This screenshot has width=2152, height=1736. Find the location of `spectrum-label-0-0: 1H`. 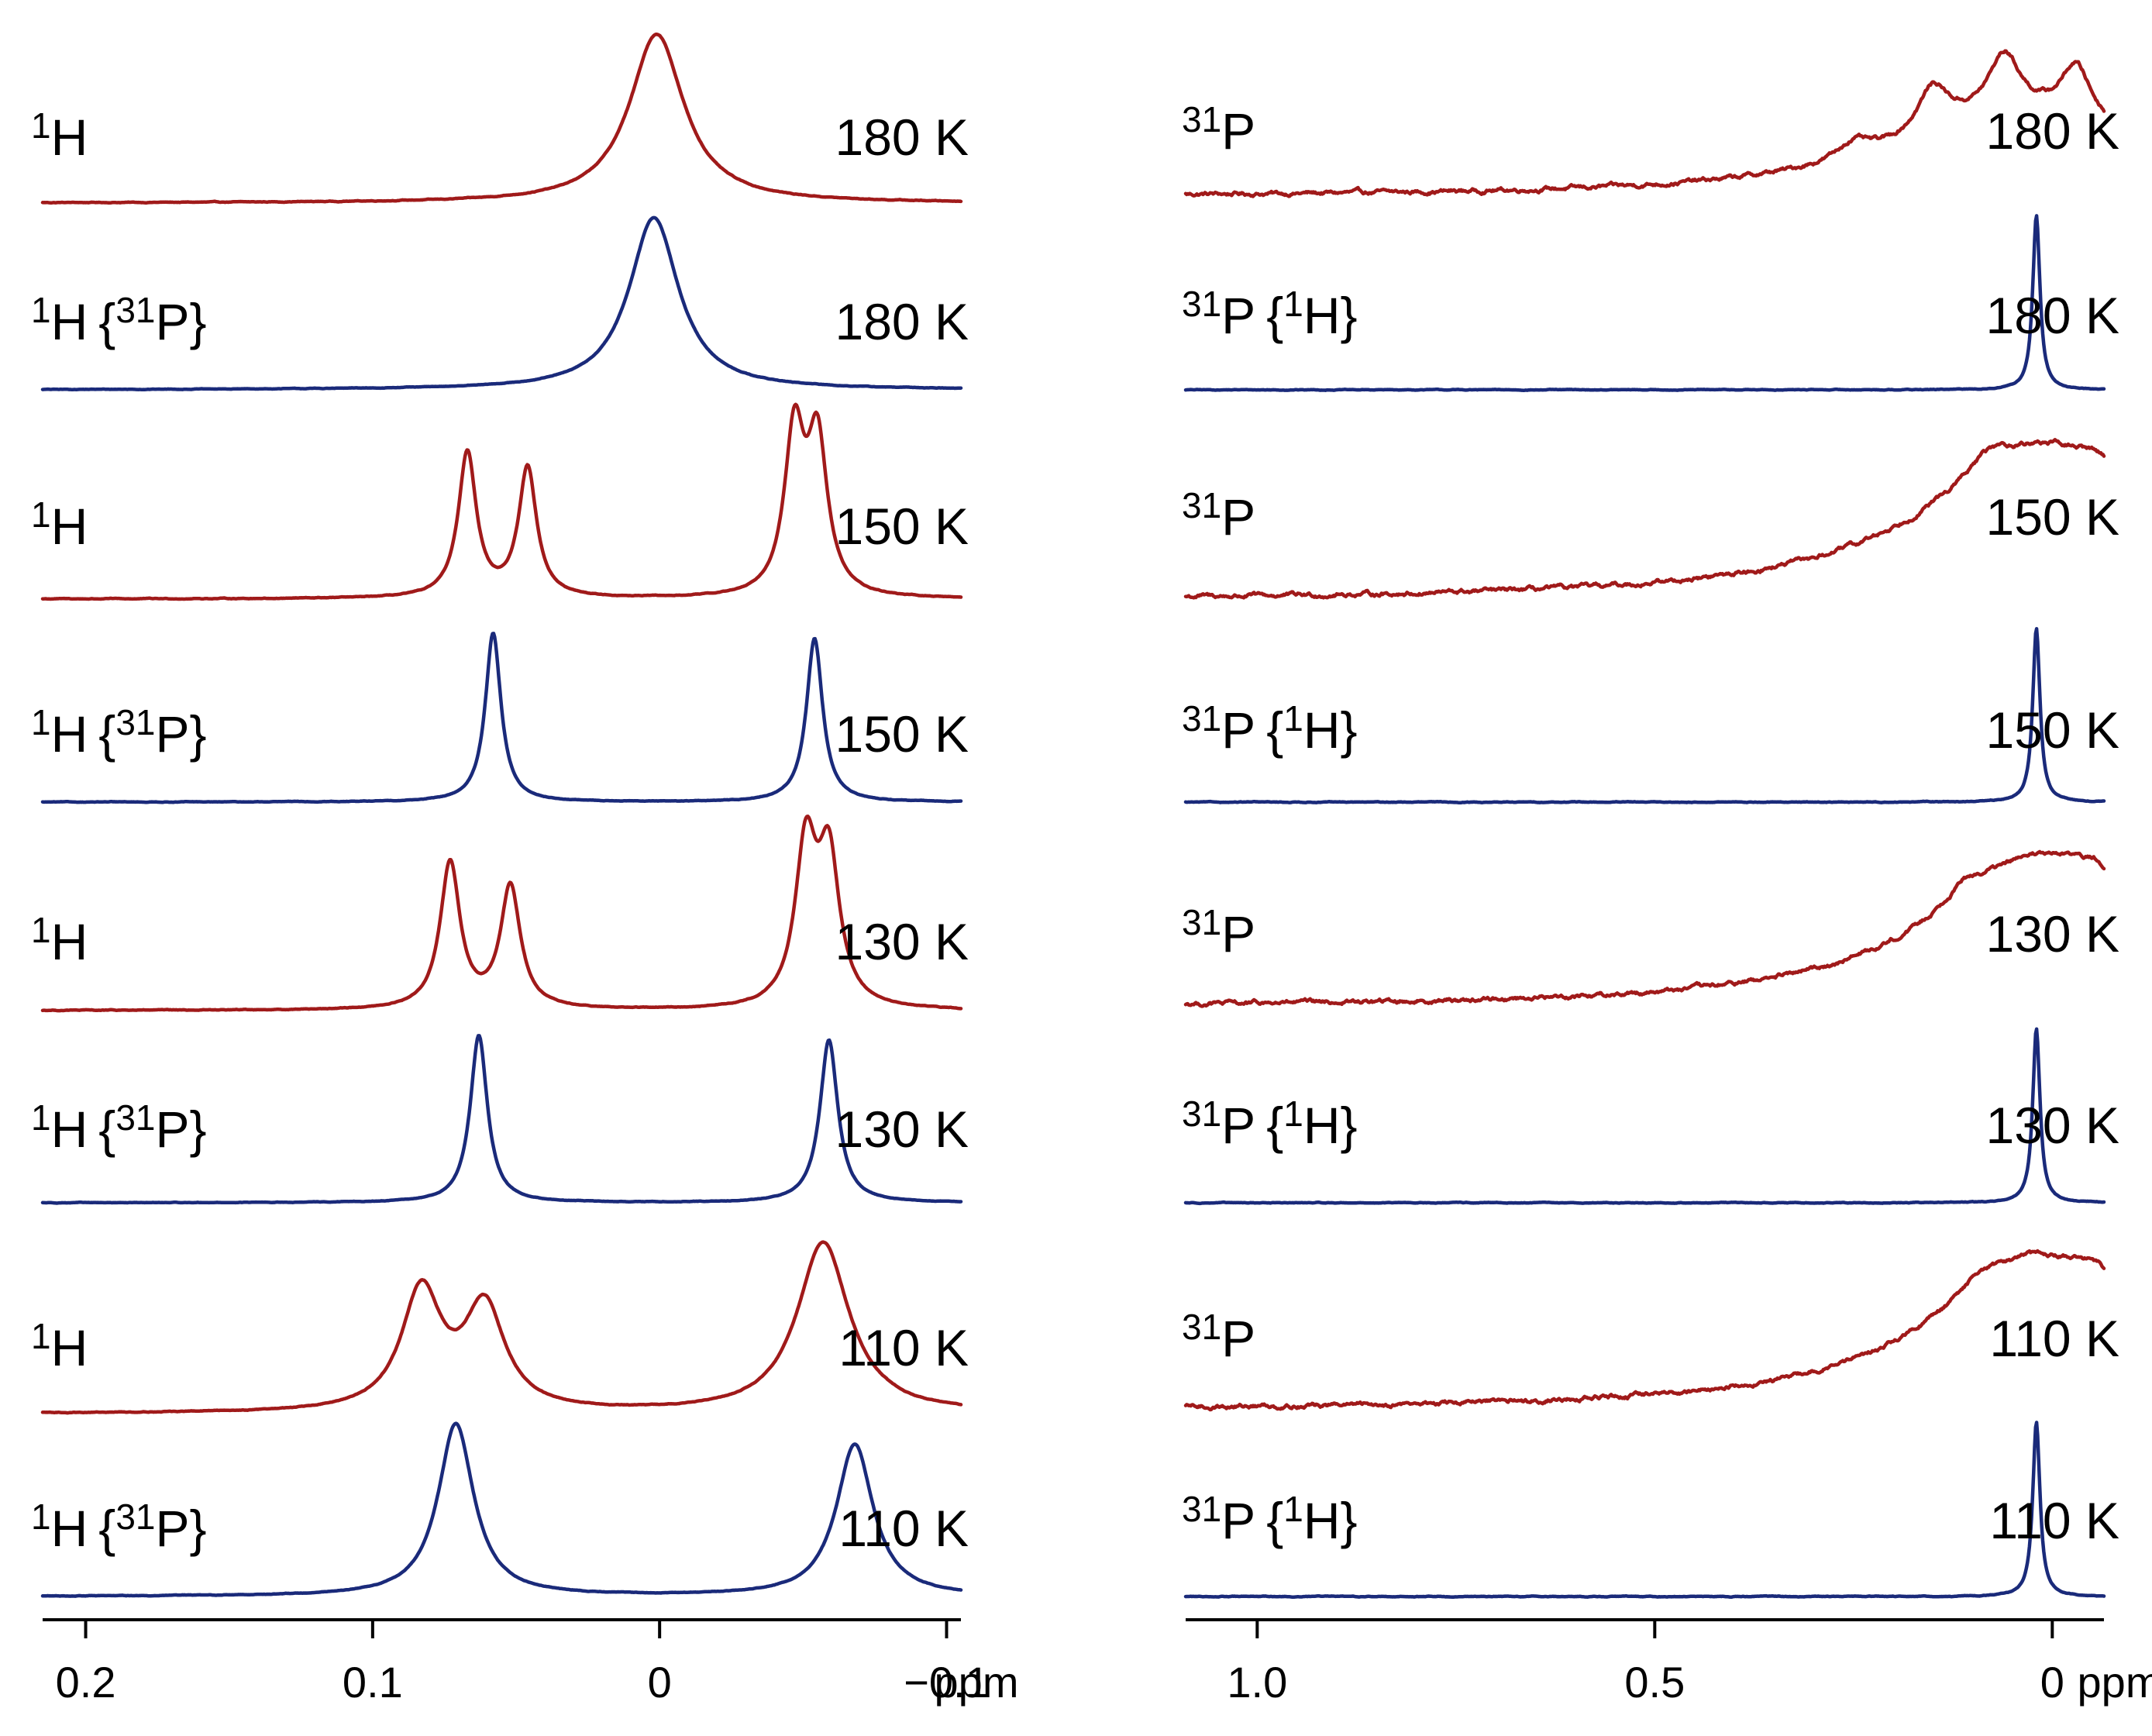

spectrum-label-0-0: 1H is located at coordinates (59, 135).